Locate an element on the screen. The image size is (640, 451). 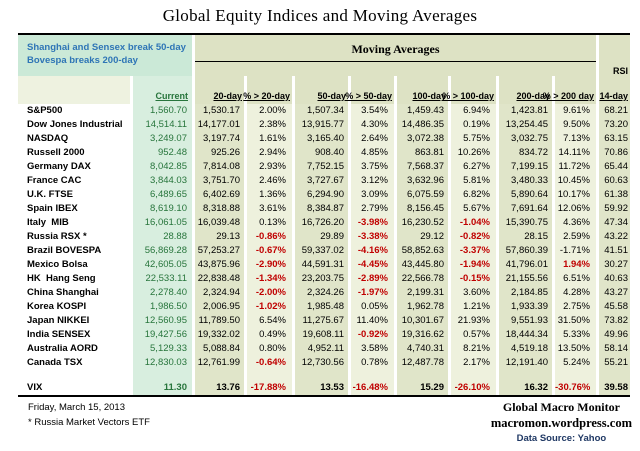
col-header-100day: 100-day is located at coordinates (422, 90).